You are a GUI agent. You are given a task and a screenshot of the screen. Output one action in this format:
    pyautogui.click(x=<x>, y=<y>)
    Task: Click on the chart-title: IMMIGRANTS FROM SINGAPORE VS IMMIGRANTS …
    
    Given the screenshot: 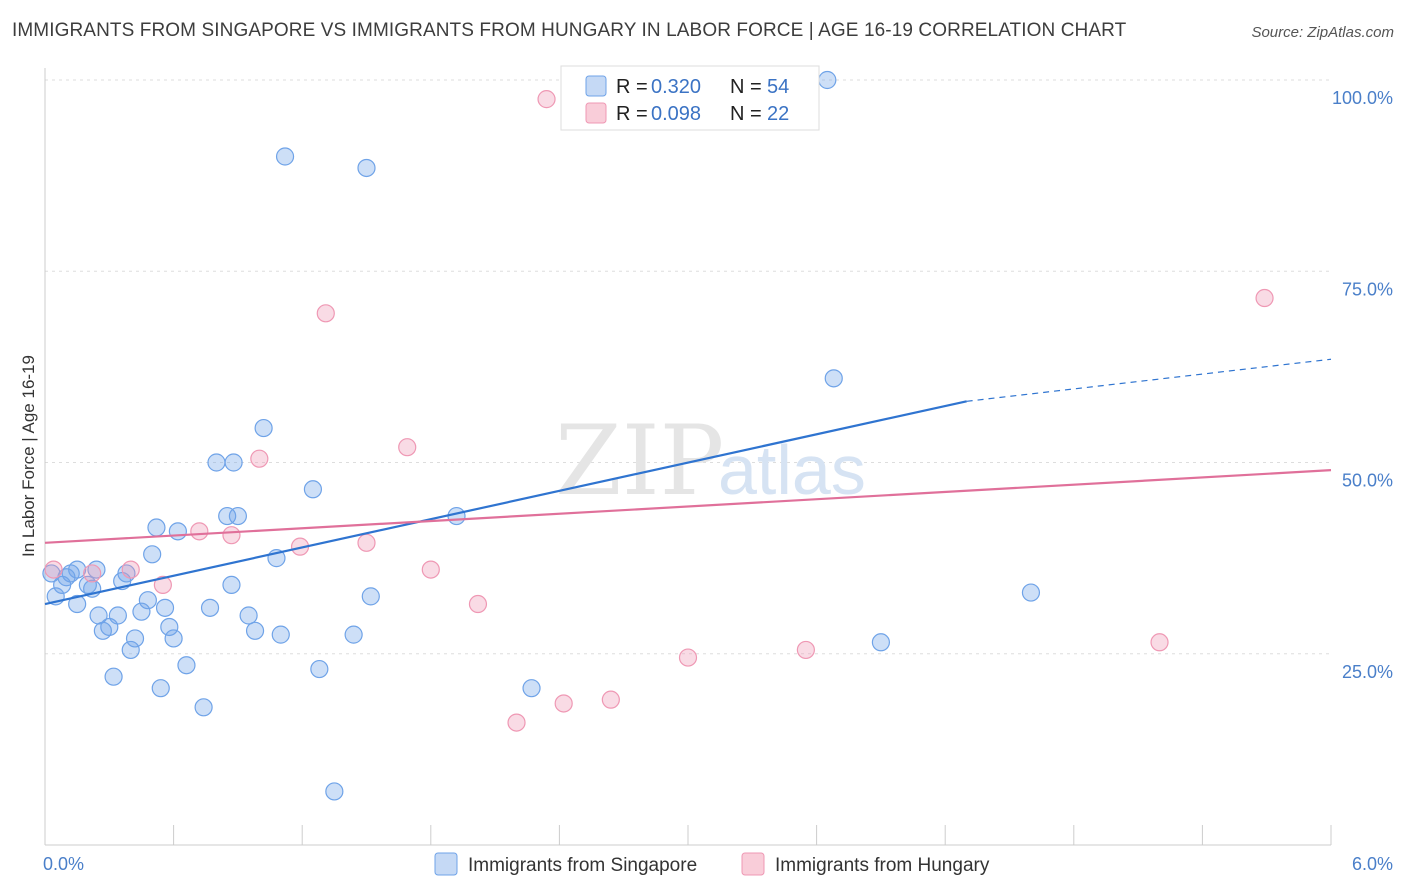 What is the action you would take?
    pyautogui.click(x=569, y=30)
    